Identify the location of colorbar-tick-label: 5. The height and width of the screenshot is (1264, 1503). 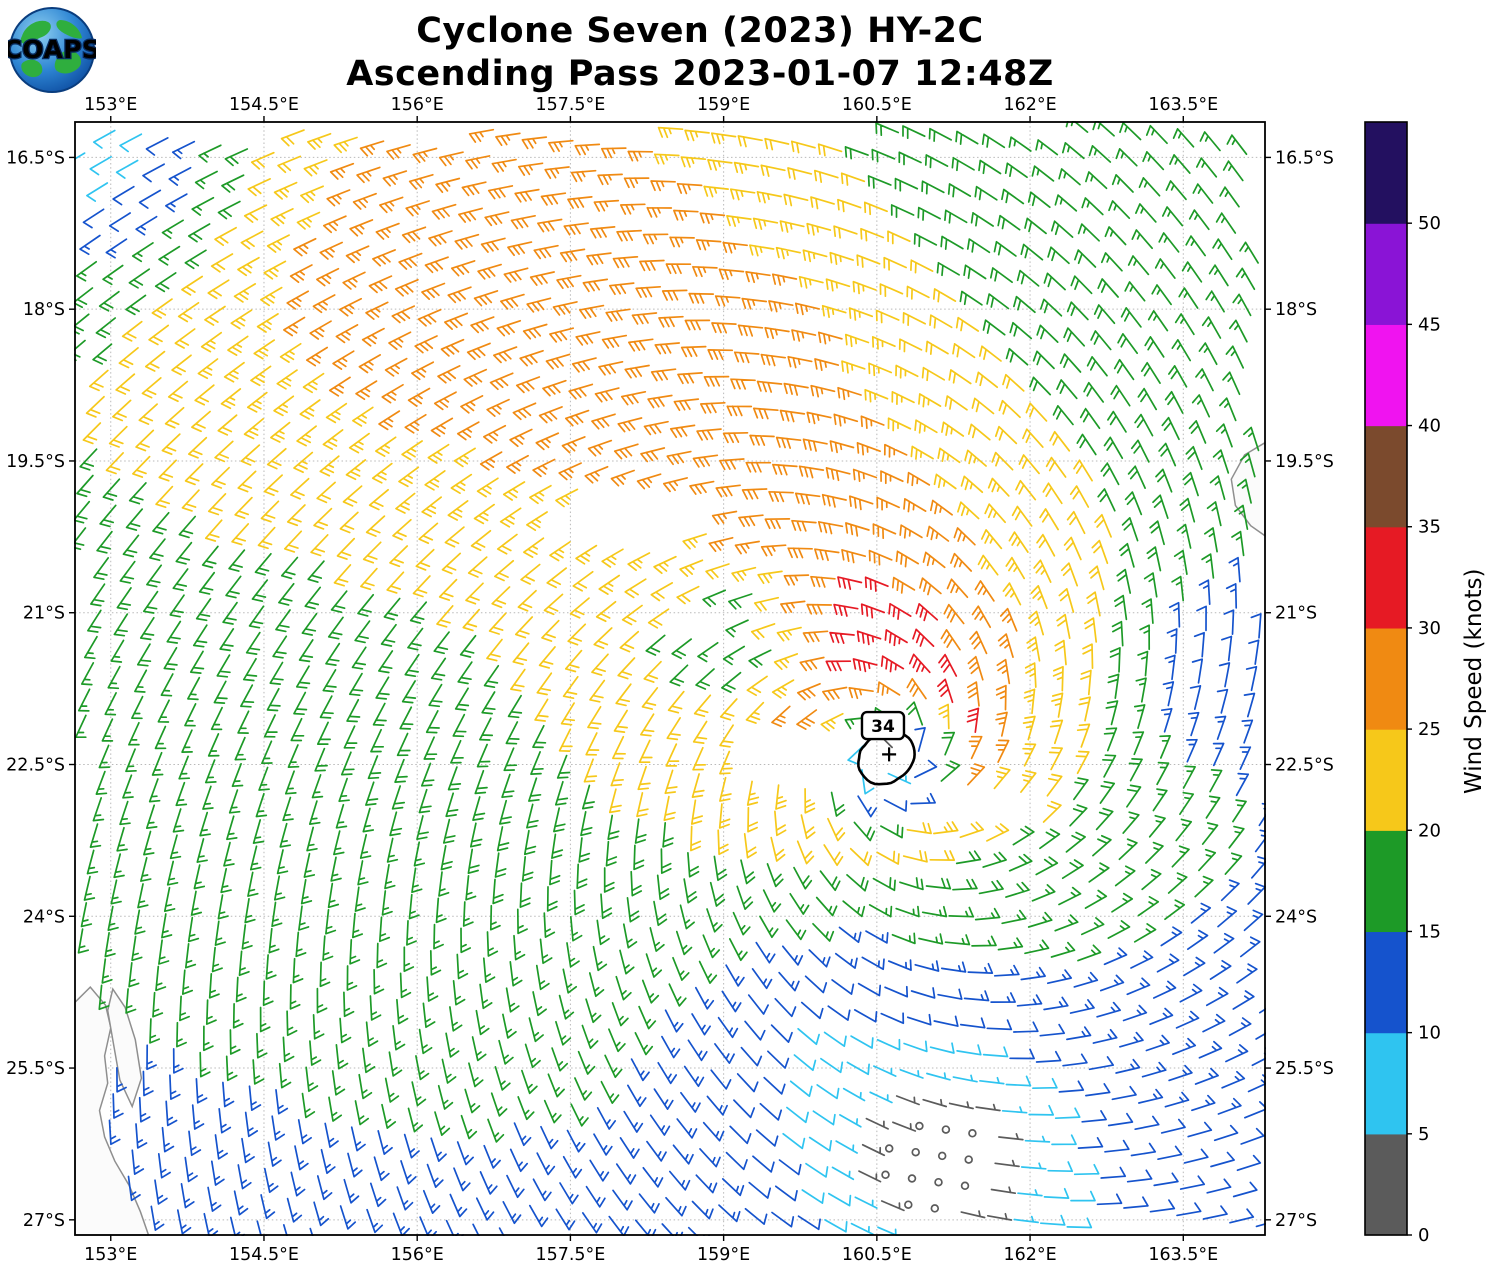
(1423, 1134).